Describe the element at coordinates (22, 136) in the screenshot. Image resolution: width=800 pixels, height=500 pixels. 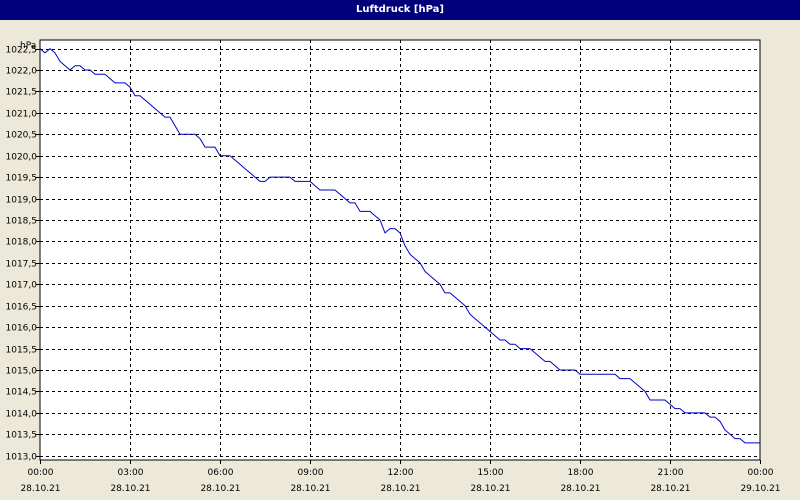
I see `y-tick-label: 1020,5` at that location.